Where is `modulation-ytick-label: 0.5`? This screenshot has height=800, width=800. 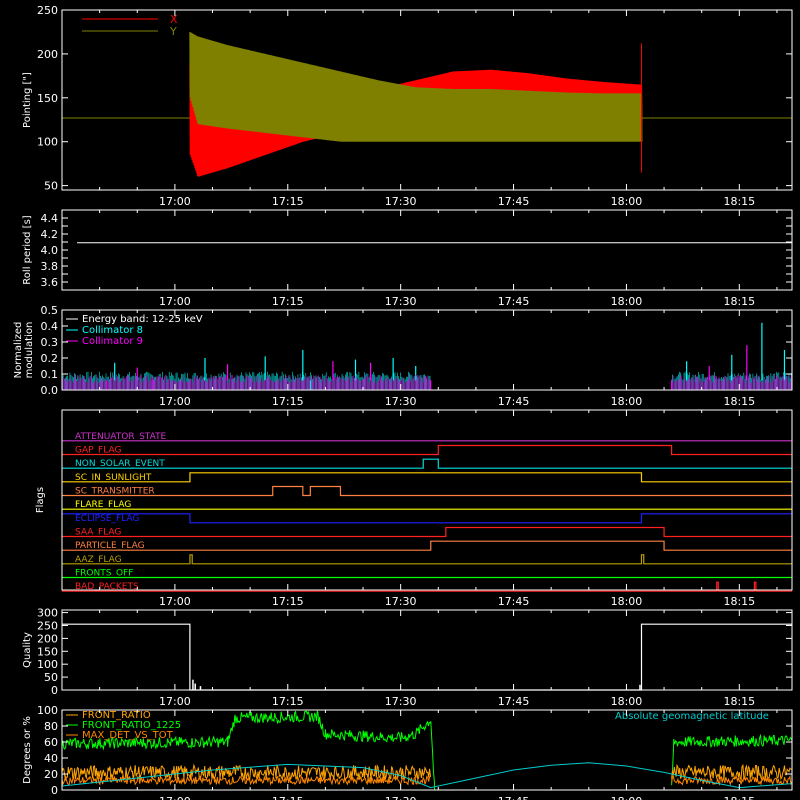
modulation-ytick-label: 0.5 is located at coordinates (50, 310).